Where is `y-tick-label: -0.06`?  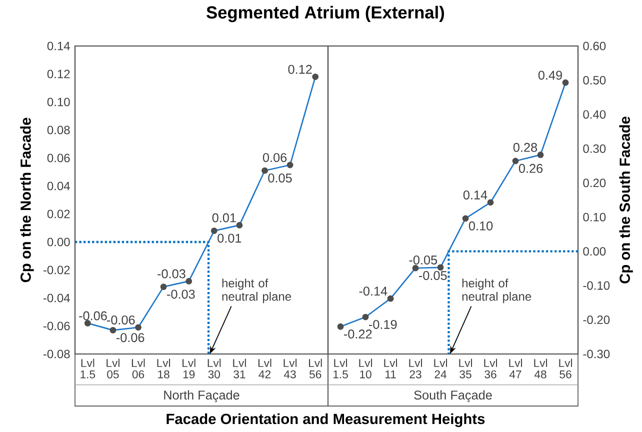
y-tick-label: -0.06 is located at coordinates (56, 326).